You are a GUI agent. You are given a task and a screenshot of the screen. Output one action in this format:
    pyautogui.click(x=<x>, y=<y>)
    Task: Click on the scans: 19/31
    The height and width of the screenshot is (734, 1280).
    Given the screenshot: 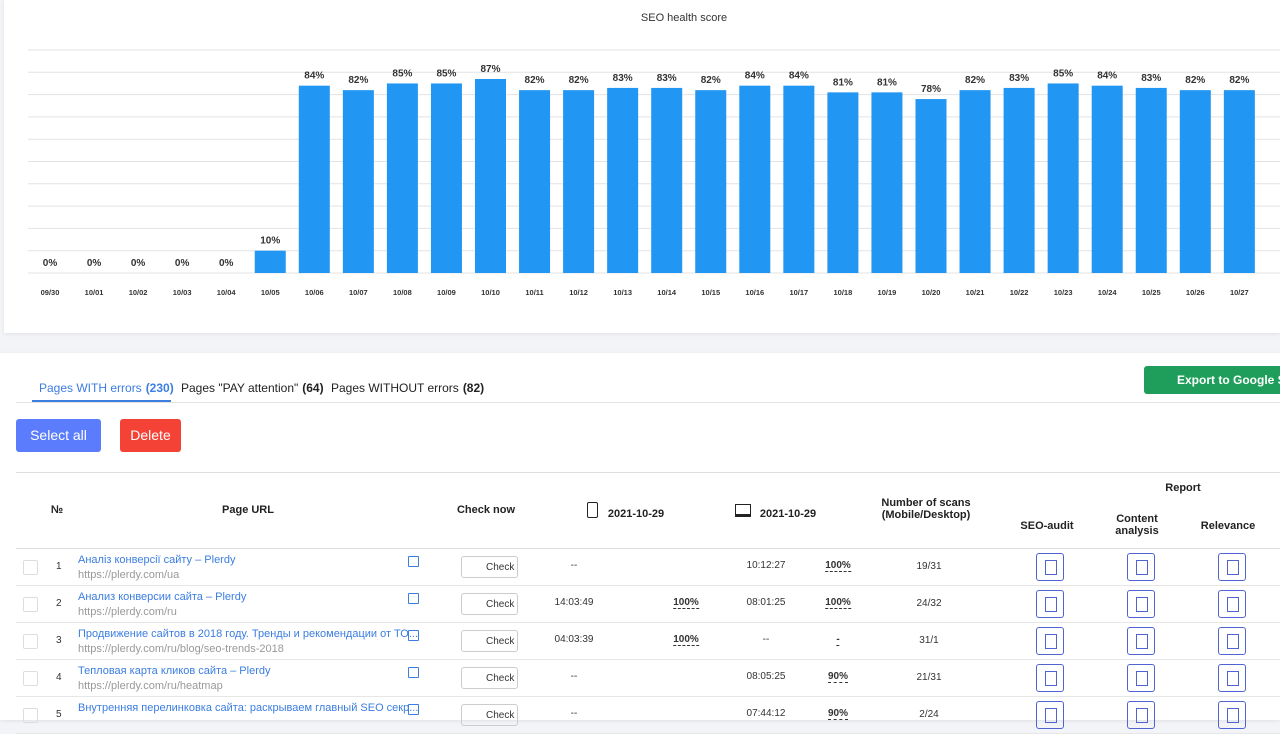 What is the action you would take?
    pyautogui.click(x=929, y=566)
    